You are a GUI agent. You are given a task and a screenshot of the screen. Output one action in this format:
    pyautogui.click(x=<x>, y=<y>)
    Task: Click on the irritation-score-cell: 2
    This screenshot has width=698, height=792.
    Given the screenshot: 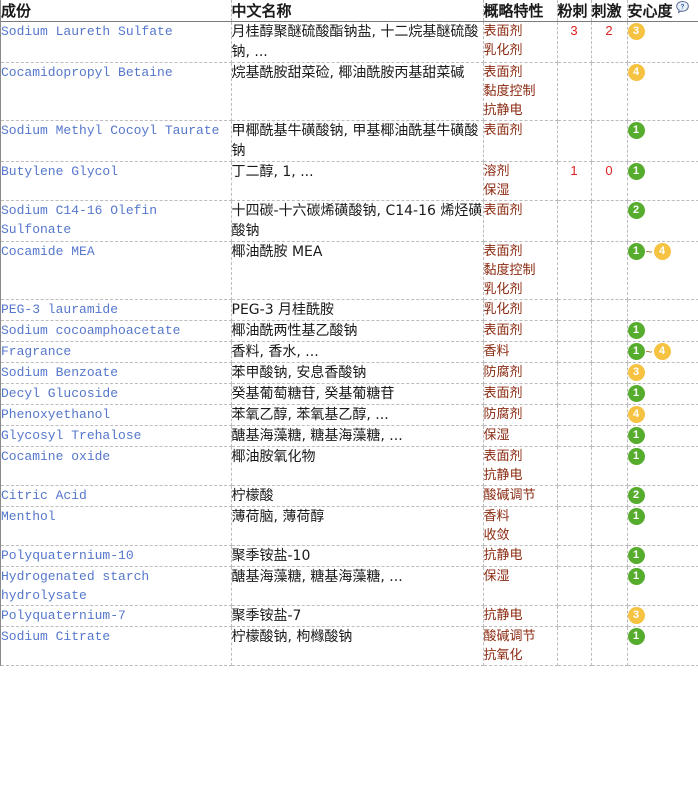 What is the action you would take?
    pyautogui.click(x=609, y=42)
    